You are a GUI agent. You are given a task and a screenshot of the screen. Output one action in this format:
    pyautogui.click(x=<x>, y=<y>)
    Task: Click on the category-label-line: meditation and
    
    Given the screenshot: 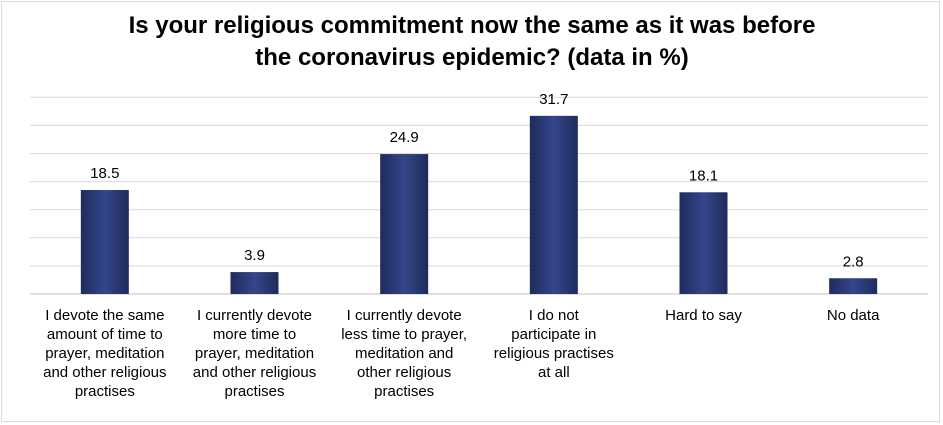 What is the action you would take?
    pyautogui.click(x=404, y=353)
    